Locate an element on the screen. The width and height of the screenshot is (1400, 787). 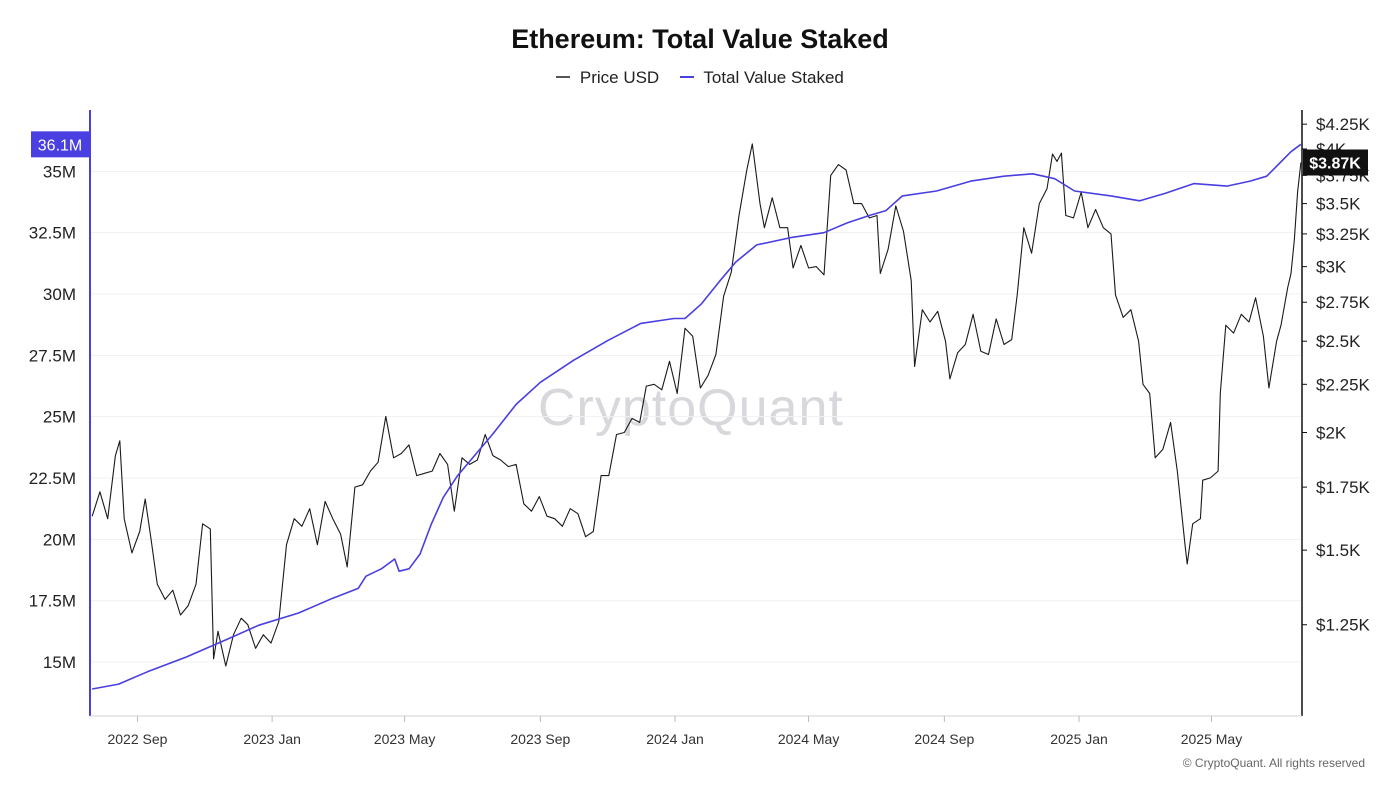
legend-item-price: Price USD is located at coordinates (607, 78).